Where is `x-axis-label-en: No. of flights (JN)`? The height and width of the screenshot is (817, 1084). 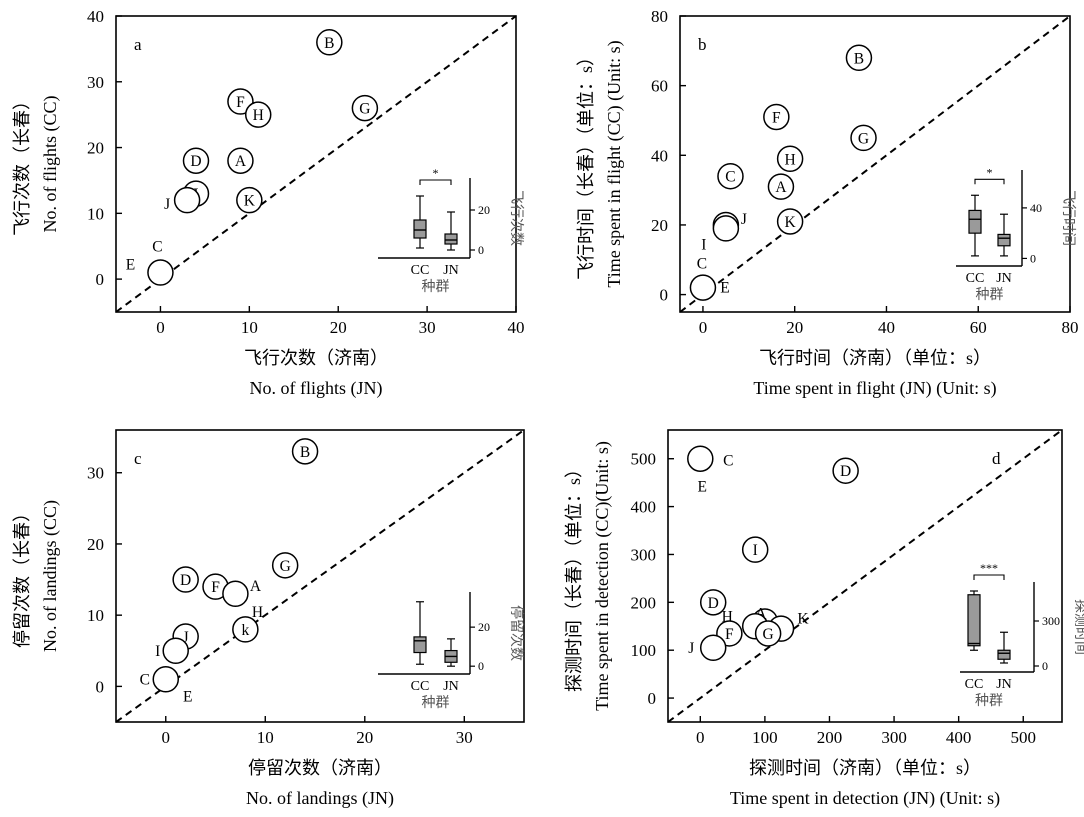 x-axis-label-en: No. of flights (JN) is located at coordinates (316, 388).